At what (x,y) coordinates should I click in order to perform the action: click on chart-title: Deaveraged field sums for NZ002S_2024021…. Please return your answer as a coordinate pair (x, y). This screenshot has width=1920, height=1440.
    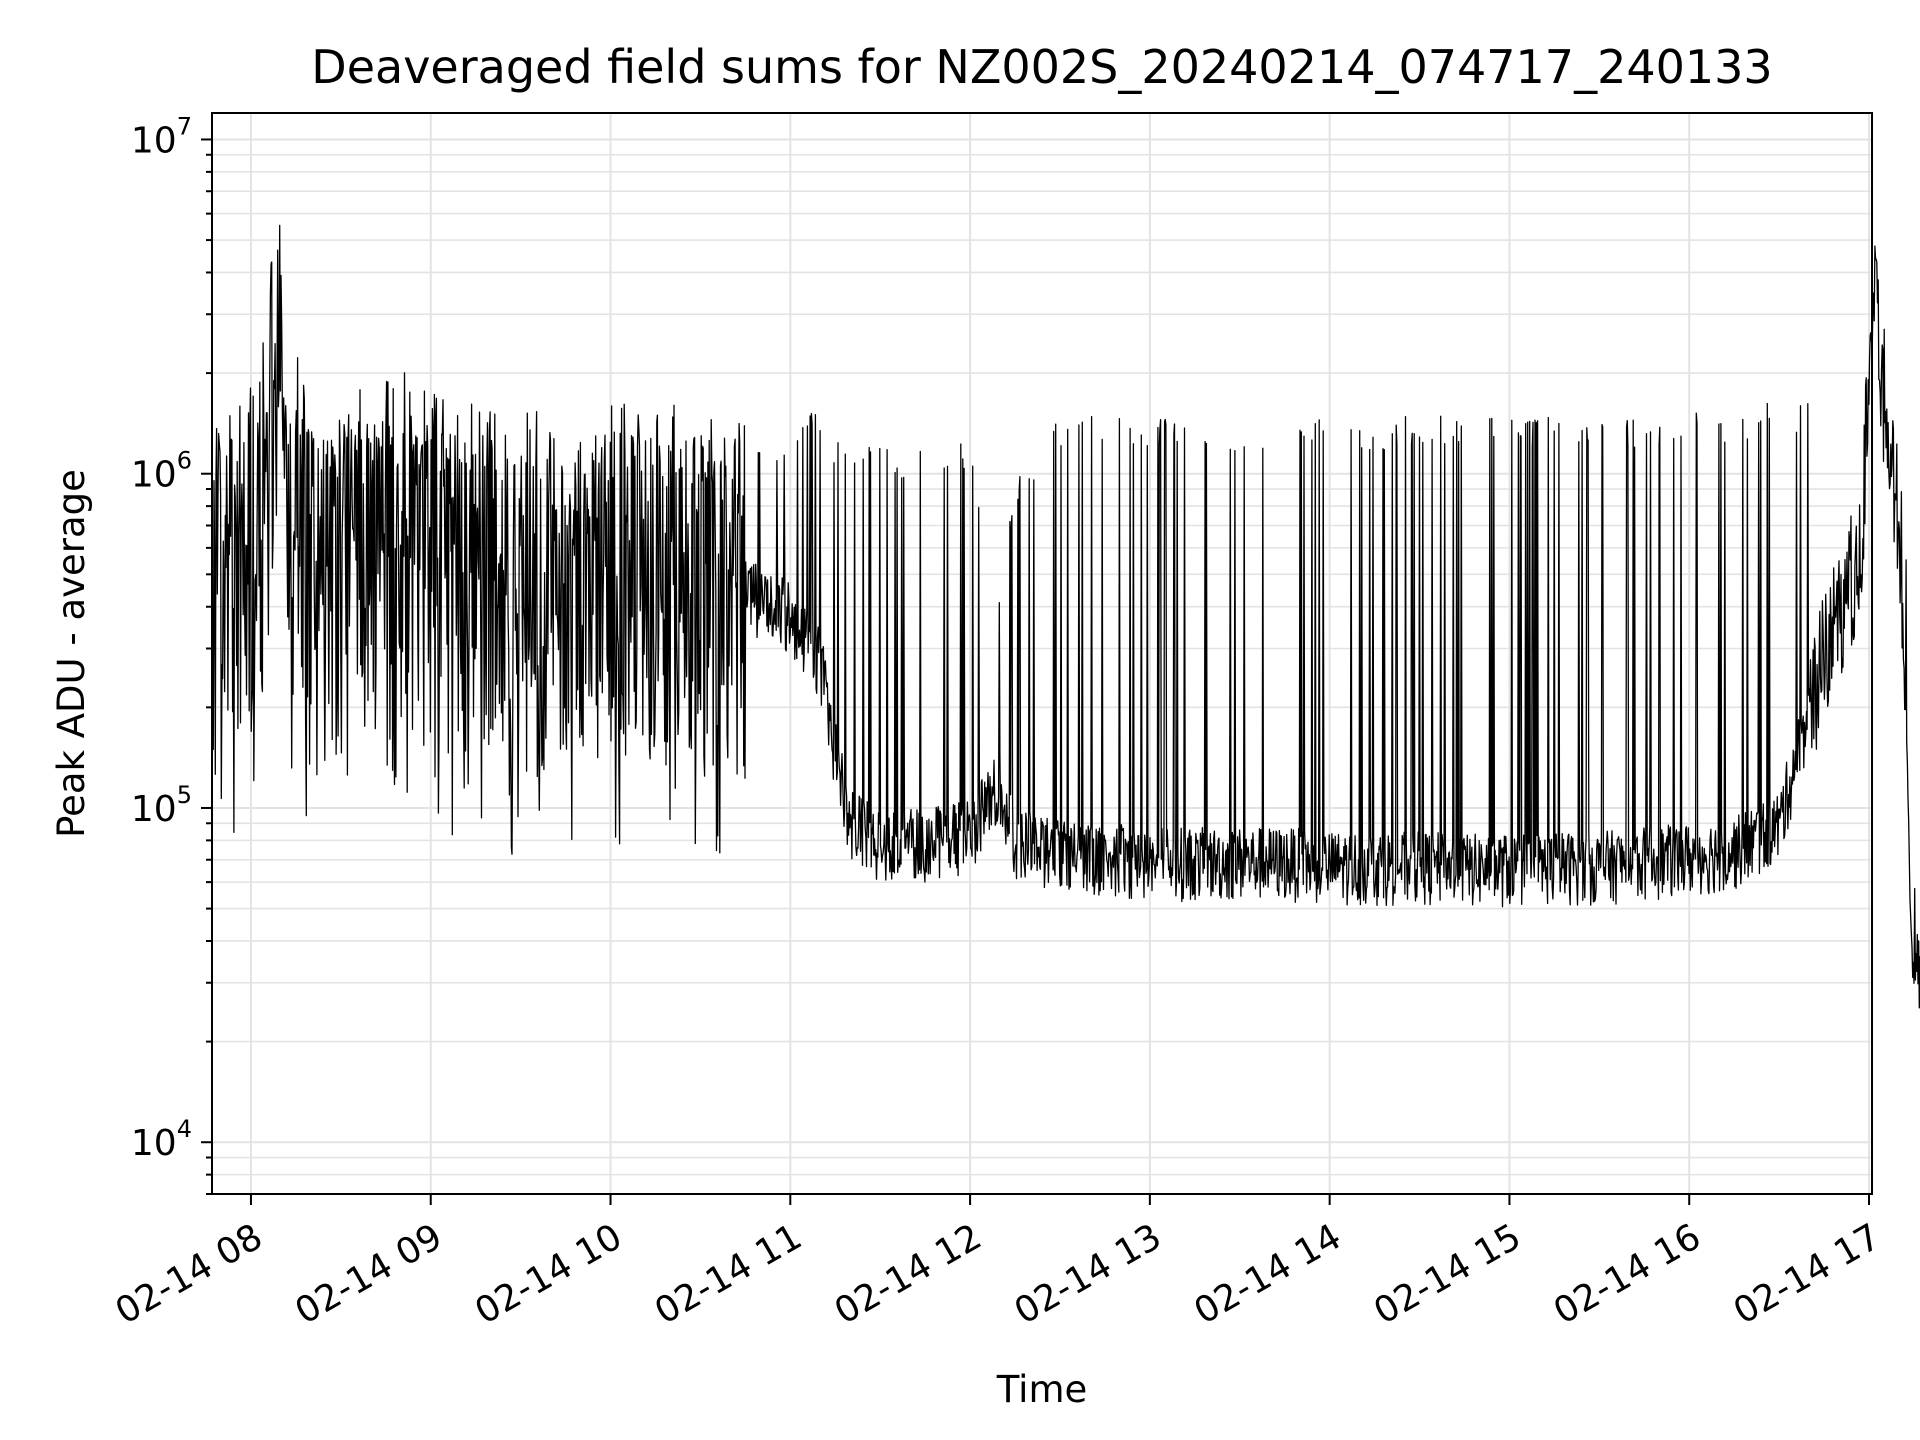
    Looking at the image, I should click on (1041, 67).